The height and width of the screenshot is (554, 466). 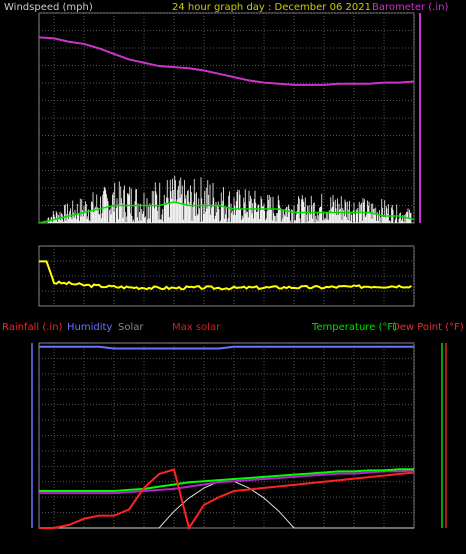 What do you see at coordinates (196, 327) in the screenshot?
I see `max-solar-label: Max solar` at bounding box center [196, 327].